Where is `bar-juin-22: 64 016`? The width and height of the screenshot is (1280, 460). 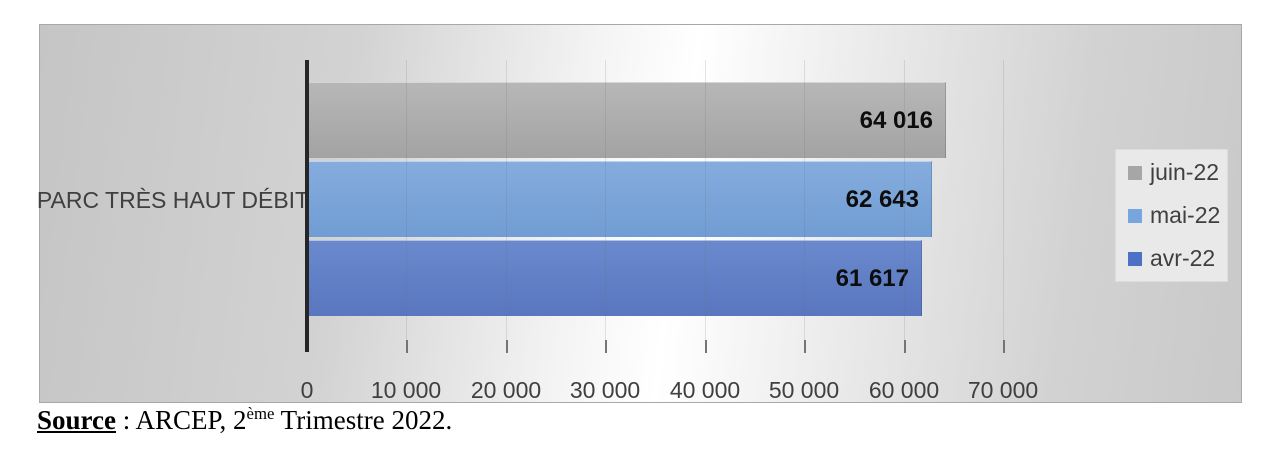
bar-juin-22: 64 016 is located at coordinates (627, 120).